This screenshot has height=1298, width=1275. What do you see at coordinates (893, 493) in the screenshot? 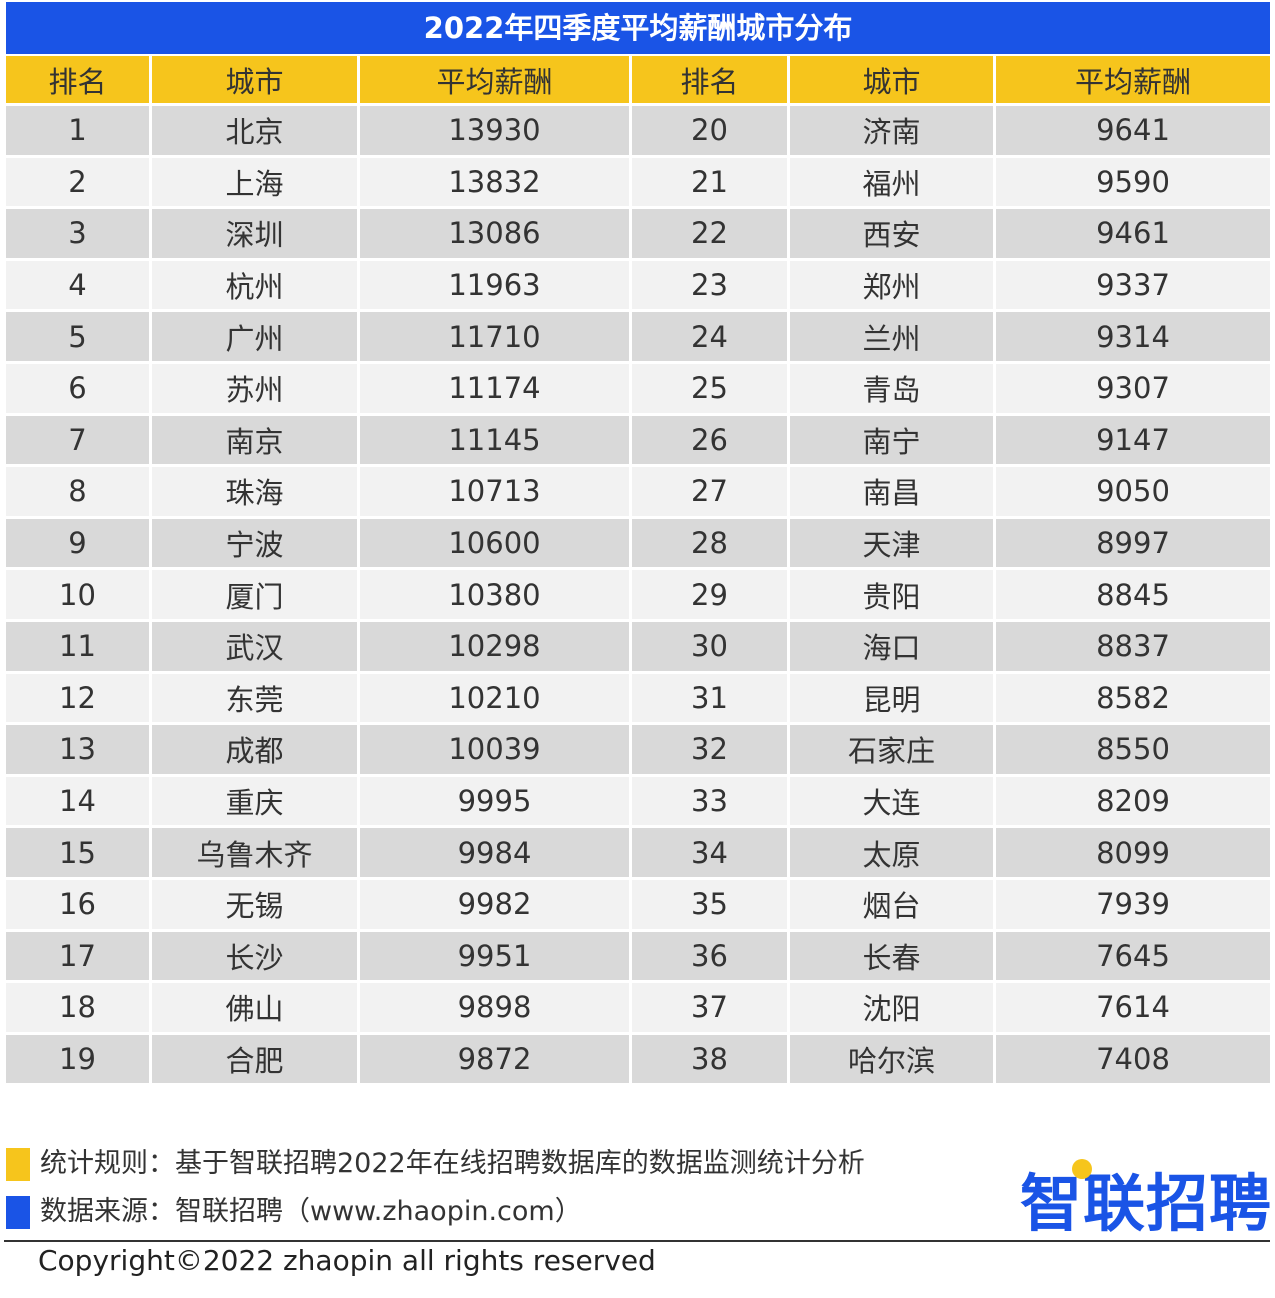
I see `city-cell: 南昌` at bounding box center [893, 493].